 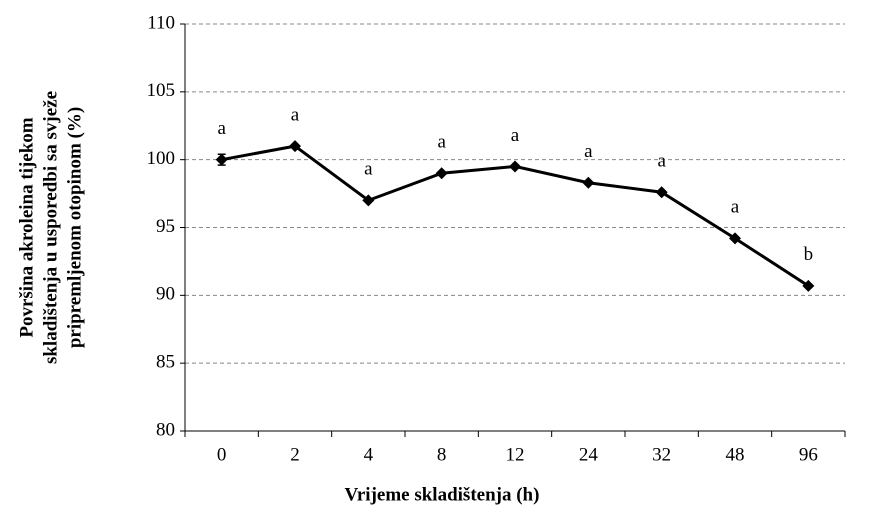 I want to click on y-axis-title: Površina akroleina tijekom, so click(x=26, y=227).